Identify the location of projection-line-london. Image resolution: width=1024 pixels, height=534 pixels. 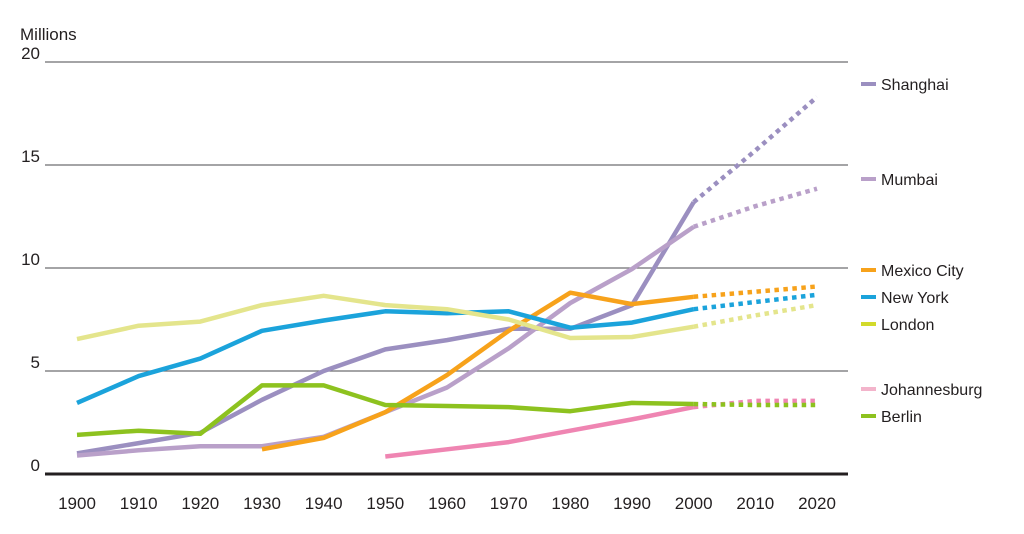
(755, 315).